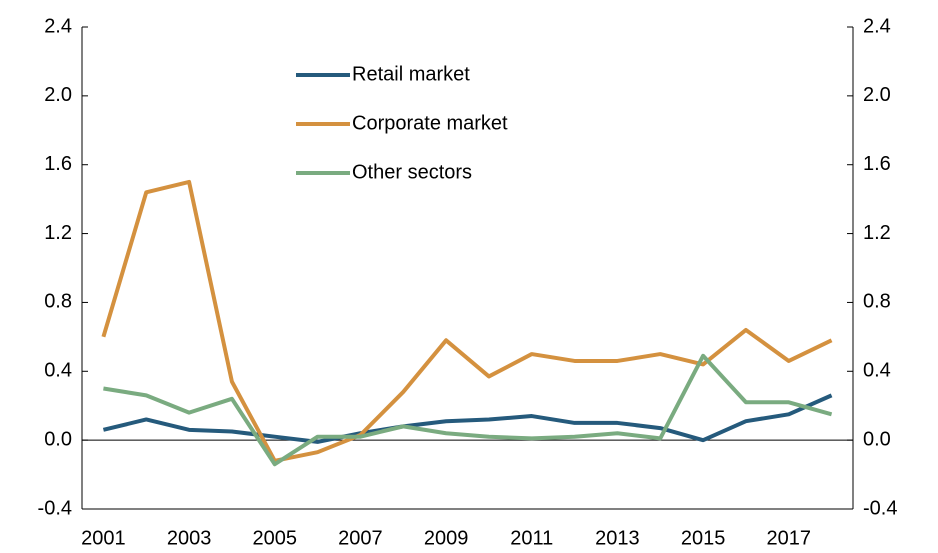 The image size is (938, 553). I want to click on y2-tick-label: 2.4, so click(877, 26).